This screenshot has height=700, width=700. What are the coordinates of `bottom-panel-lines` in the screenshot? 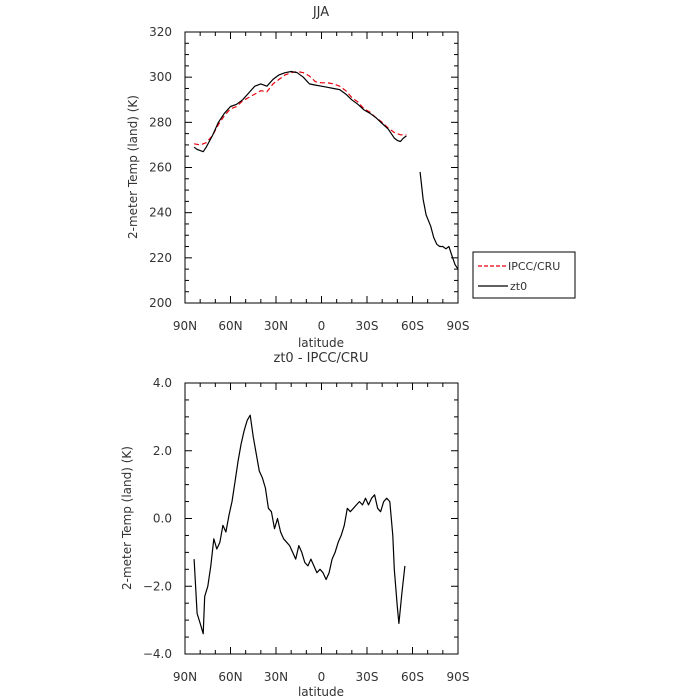 It's located at (299, 524).